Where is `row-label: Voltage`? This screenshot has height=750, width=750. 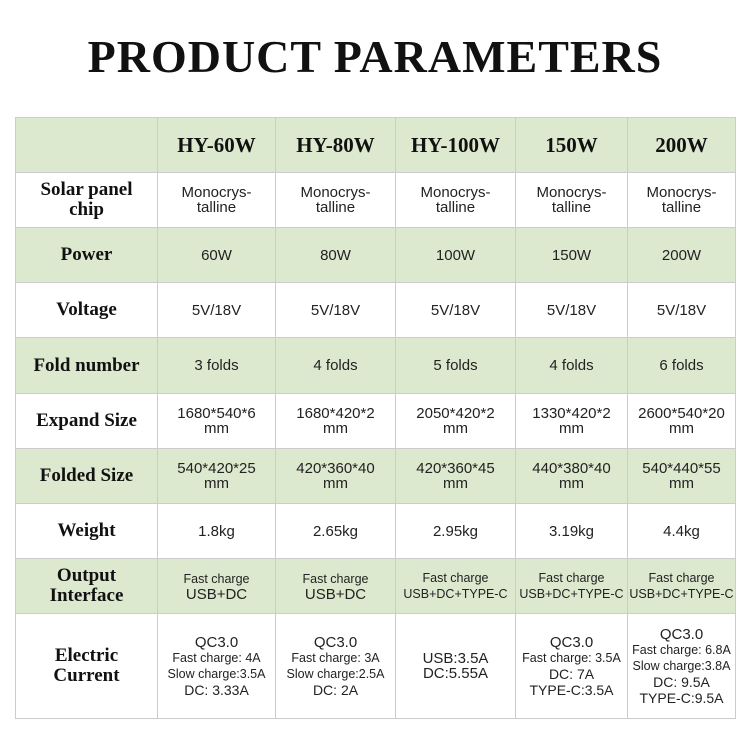 row-label: Voltage is located at coordinates (87, 310).